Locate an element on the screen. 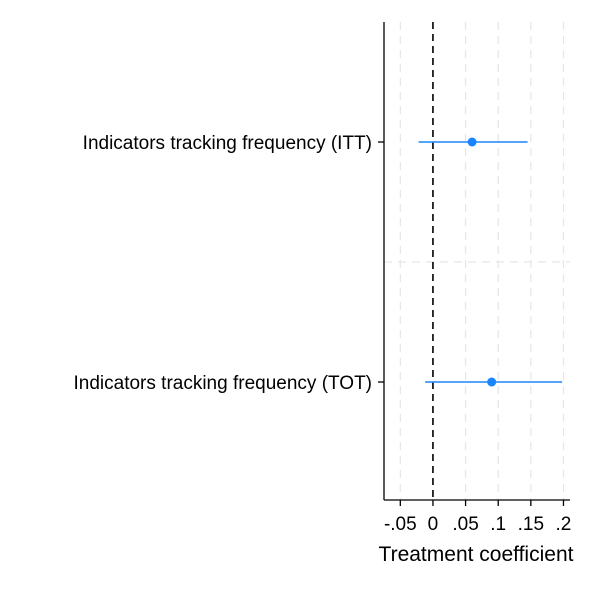 The width and height of the screenshot is (591, 591). x-axis-ticks is located at coordinates (482, 503).